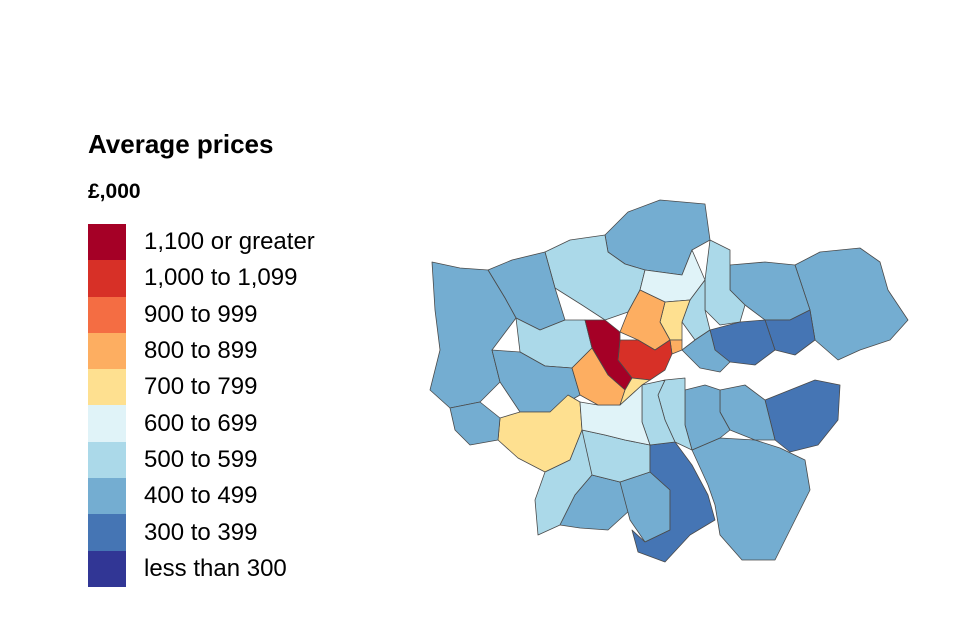  Describe the element at coordinates (475, 423) in the screenshot. I see `borough-hounslow-west` at that location.